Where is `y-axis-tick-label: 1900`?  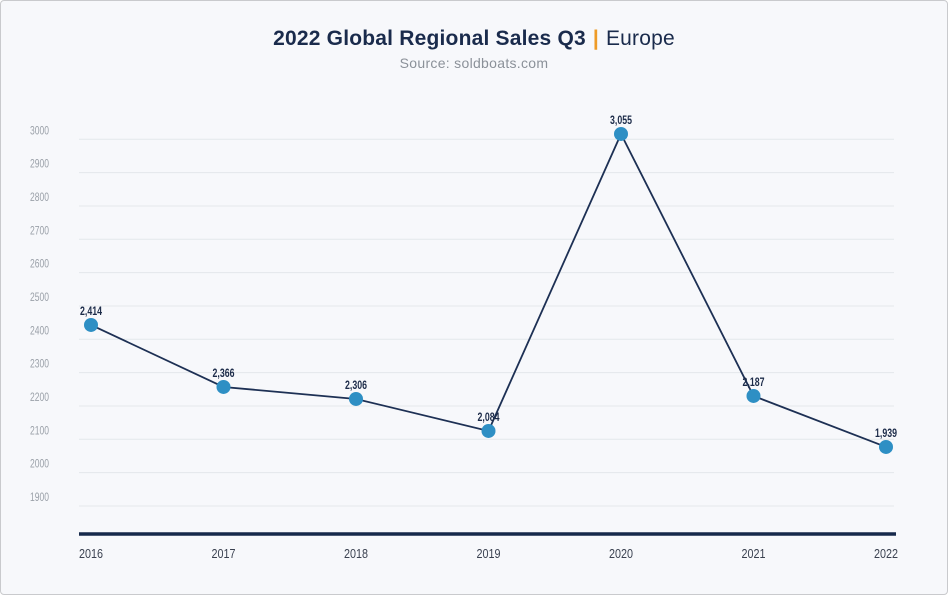 y-axis-tick-label: 1900 is located at coordinates (39, 497).